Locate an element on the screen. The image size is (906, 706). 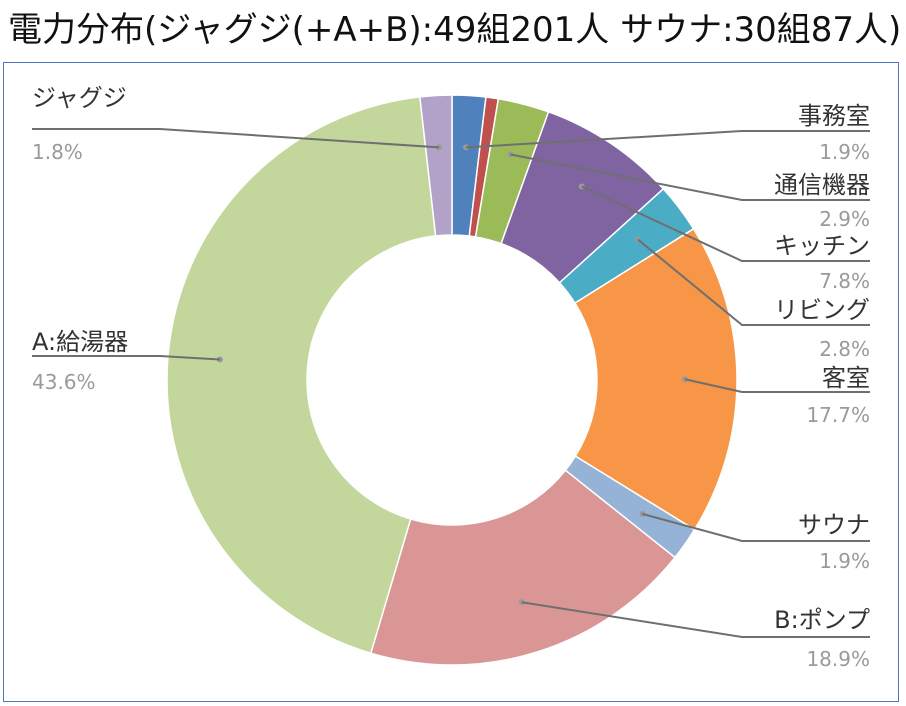
slice-label-percent: 7.8% is located at coordinates (844, 281).